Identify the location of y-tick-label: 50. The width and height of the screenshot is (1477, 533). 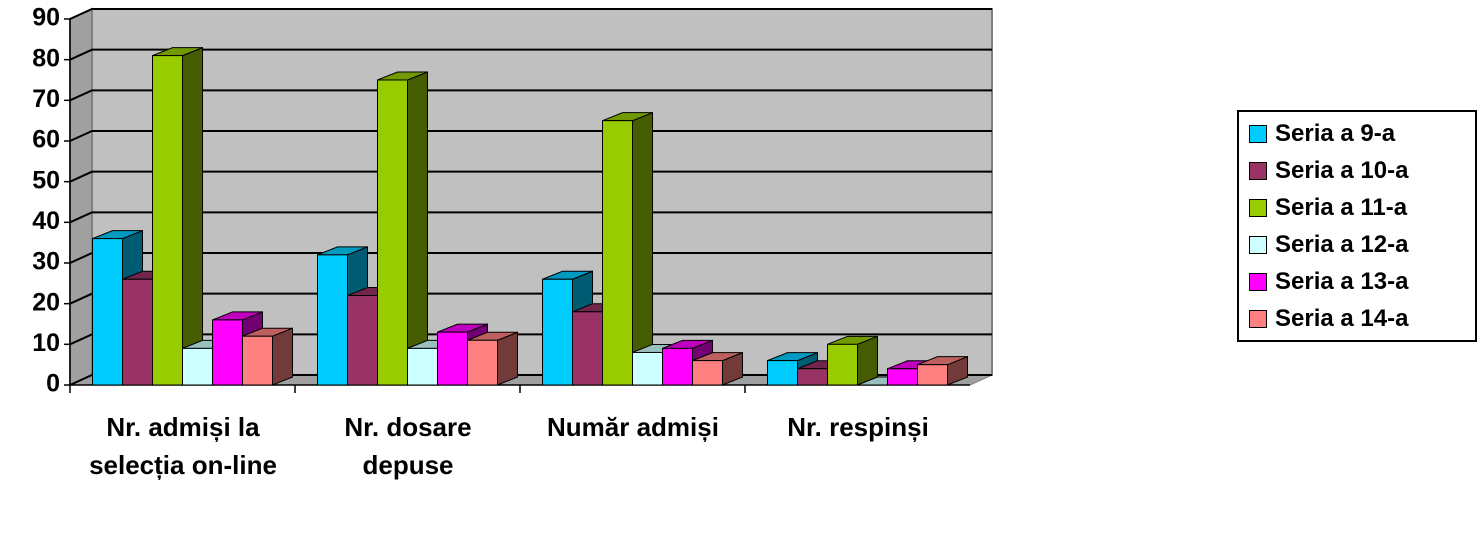
(46, 180).